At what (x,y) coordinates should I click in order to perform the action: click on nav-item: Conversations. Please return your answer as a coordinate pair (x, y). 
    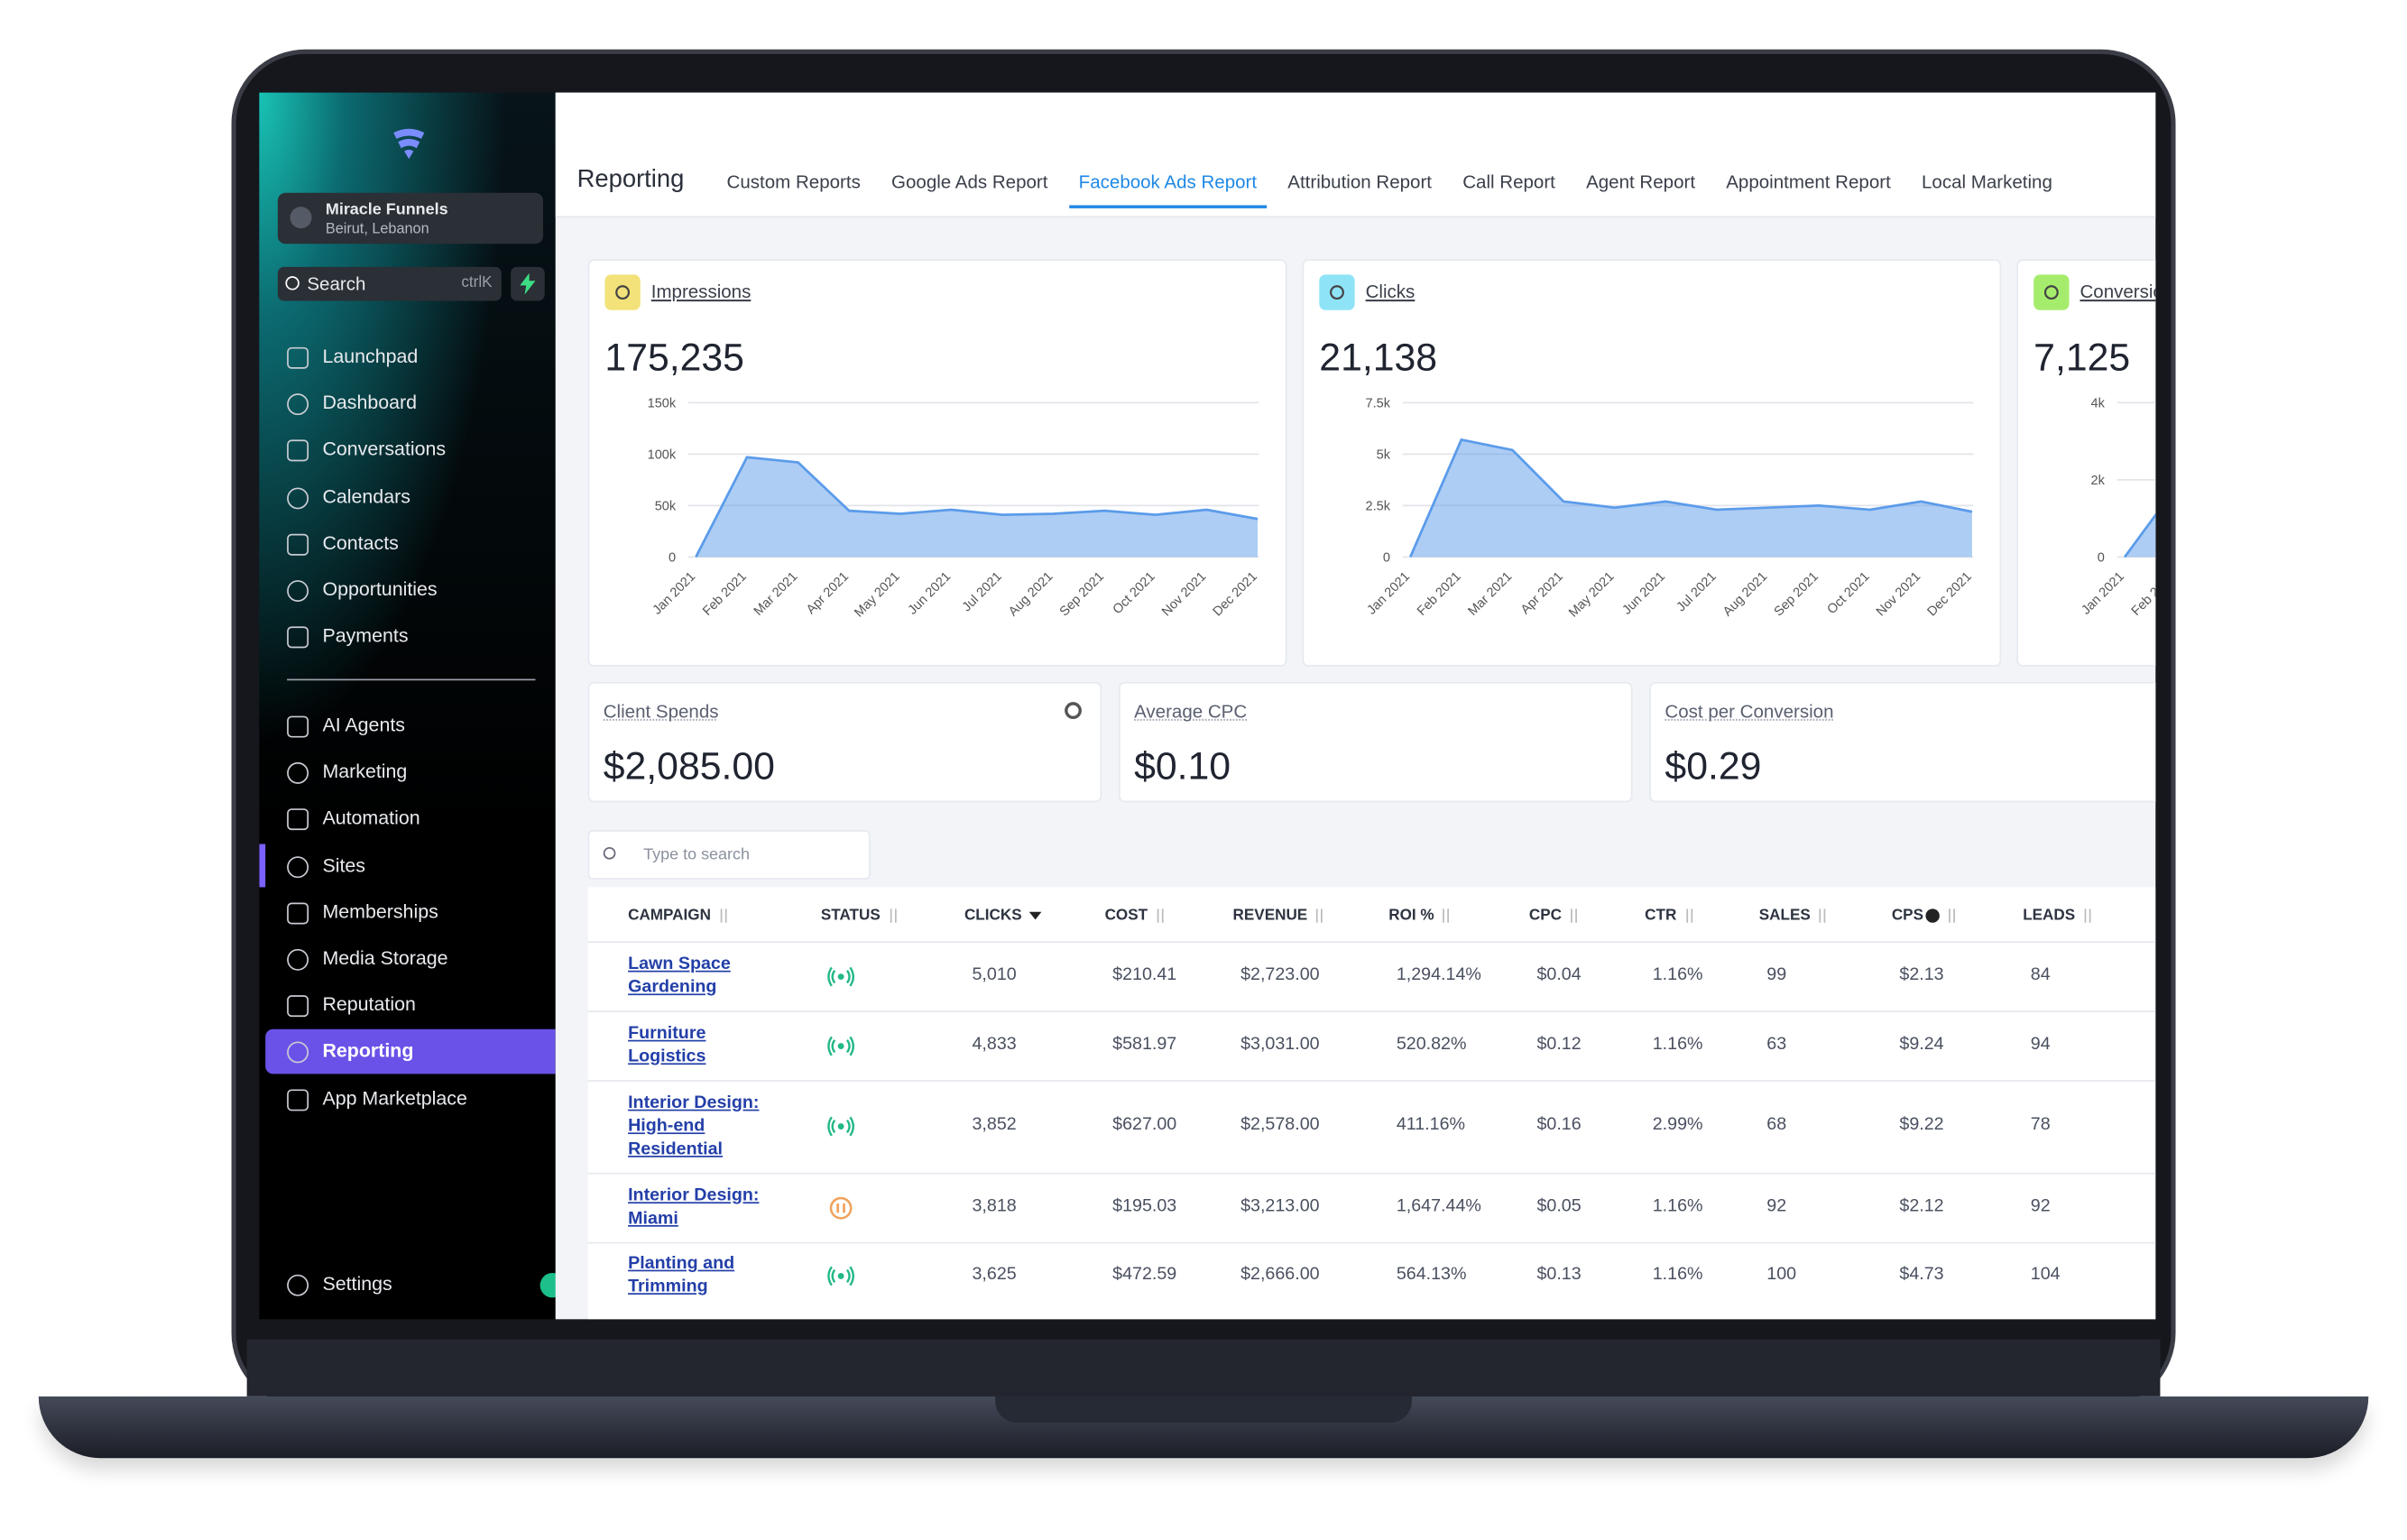
    Looking at the image, I should click on (385, 449).